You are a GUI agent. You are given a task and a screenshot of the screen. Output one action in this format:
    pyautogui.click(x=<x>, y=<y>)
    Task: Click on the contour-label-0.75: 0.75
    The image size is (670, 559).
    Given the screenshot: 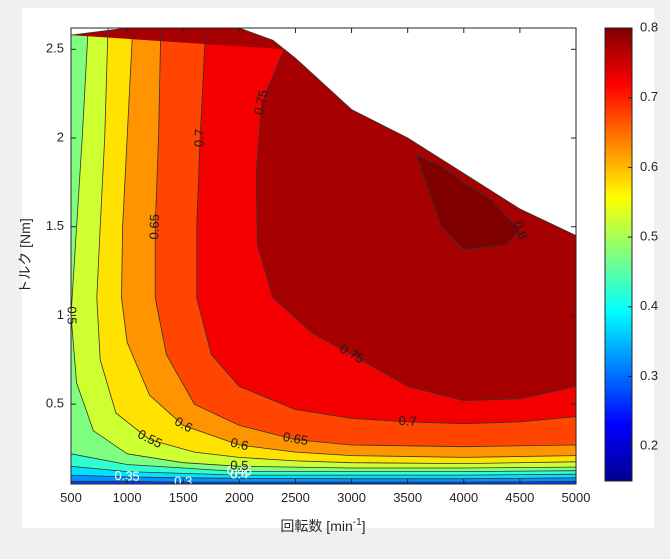 What is the action you would take?
    pyautogui.click(x=261, y=102)
    